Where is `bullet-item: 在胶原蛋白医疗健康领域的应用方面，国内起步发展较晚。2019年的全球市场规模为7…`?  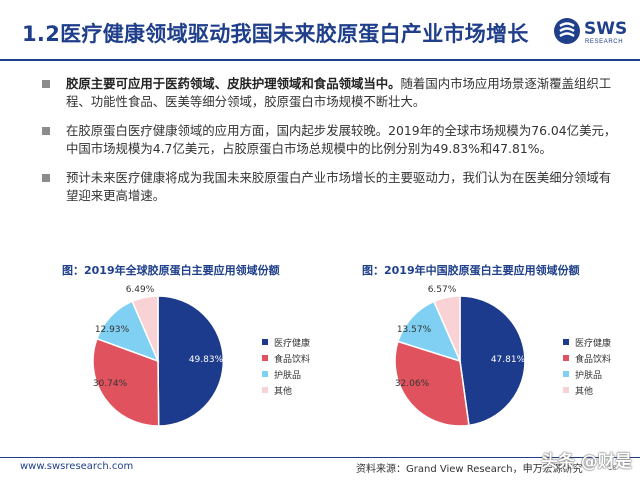 bullet-item: 在胶原蛋白医疗健康领域的应用方面，国内起步发展较晚。2019年的全球市场规模为7… is located at coordinates (332, 140).